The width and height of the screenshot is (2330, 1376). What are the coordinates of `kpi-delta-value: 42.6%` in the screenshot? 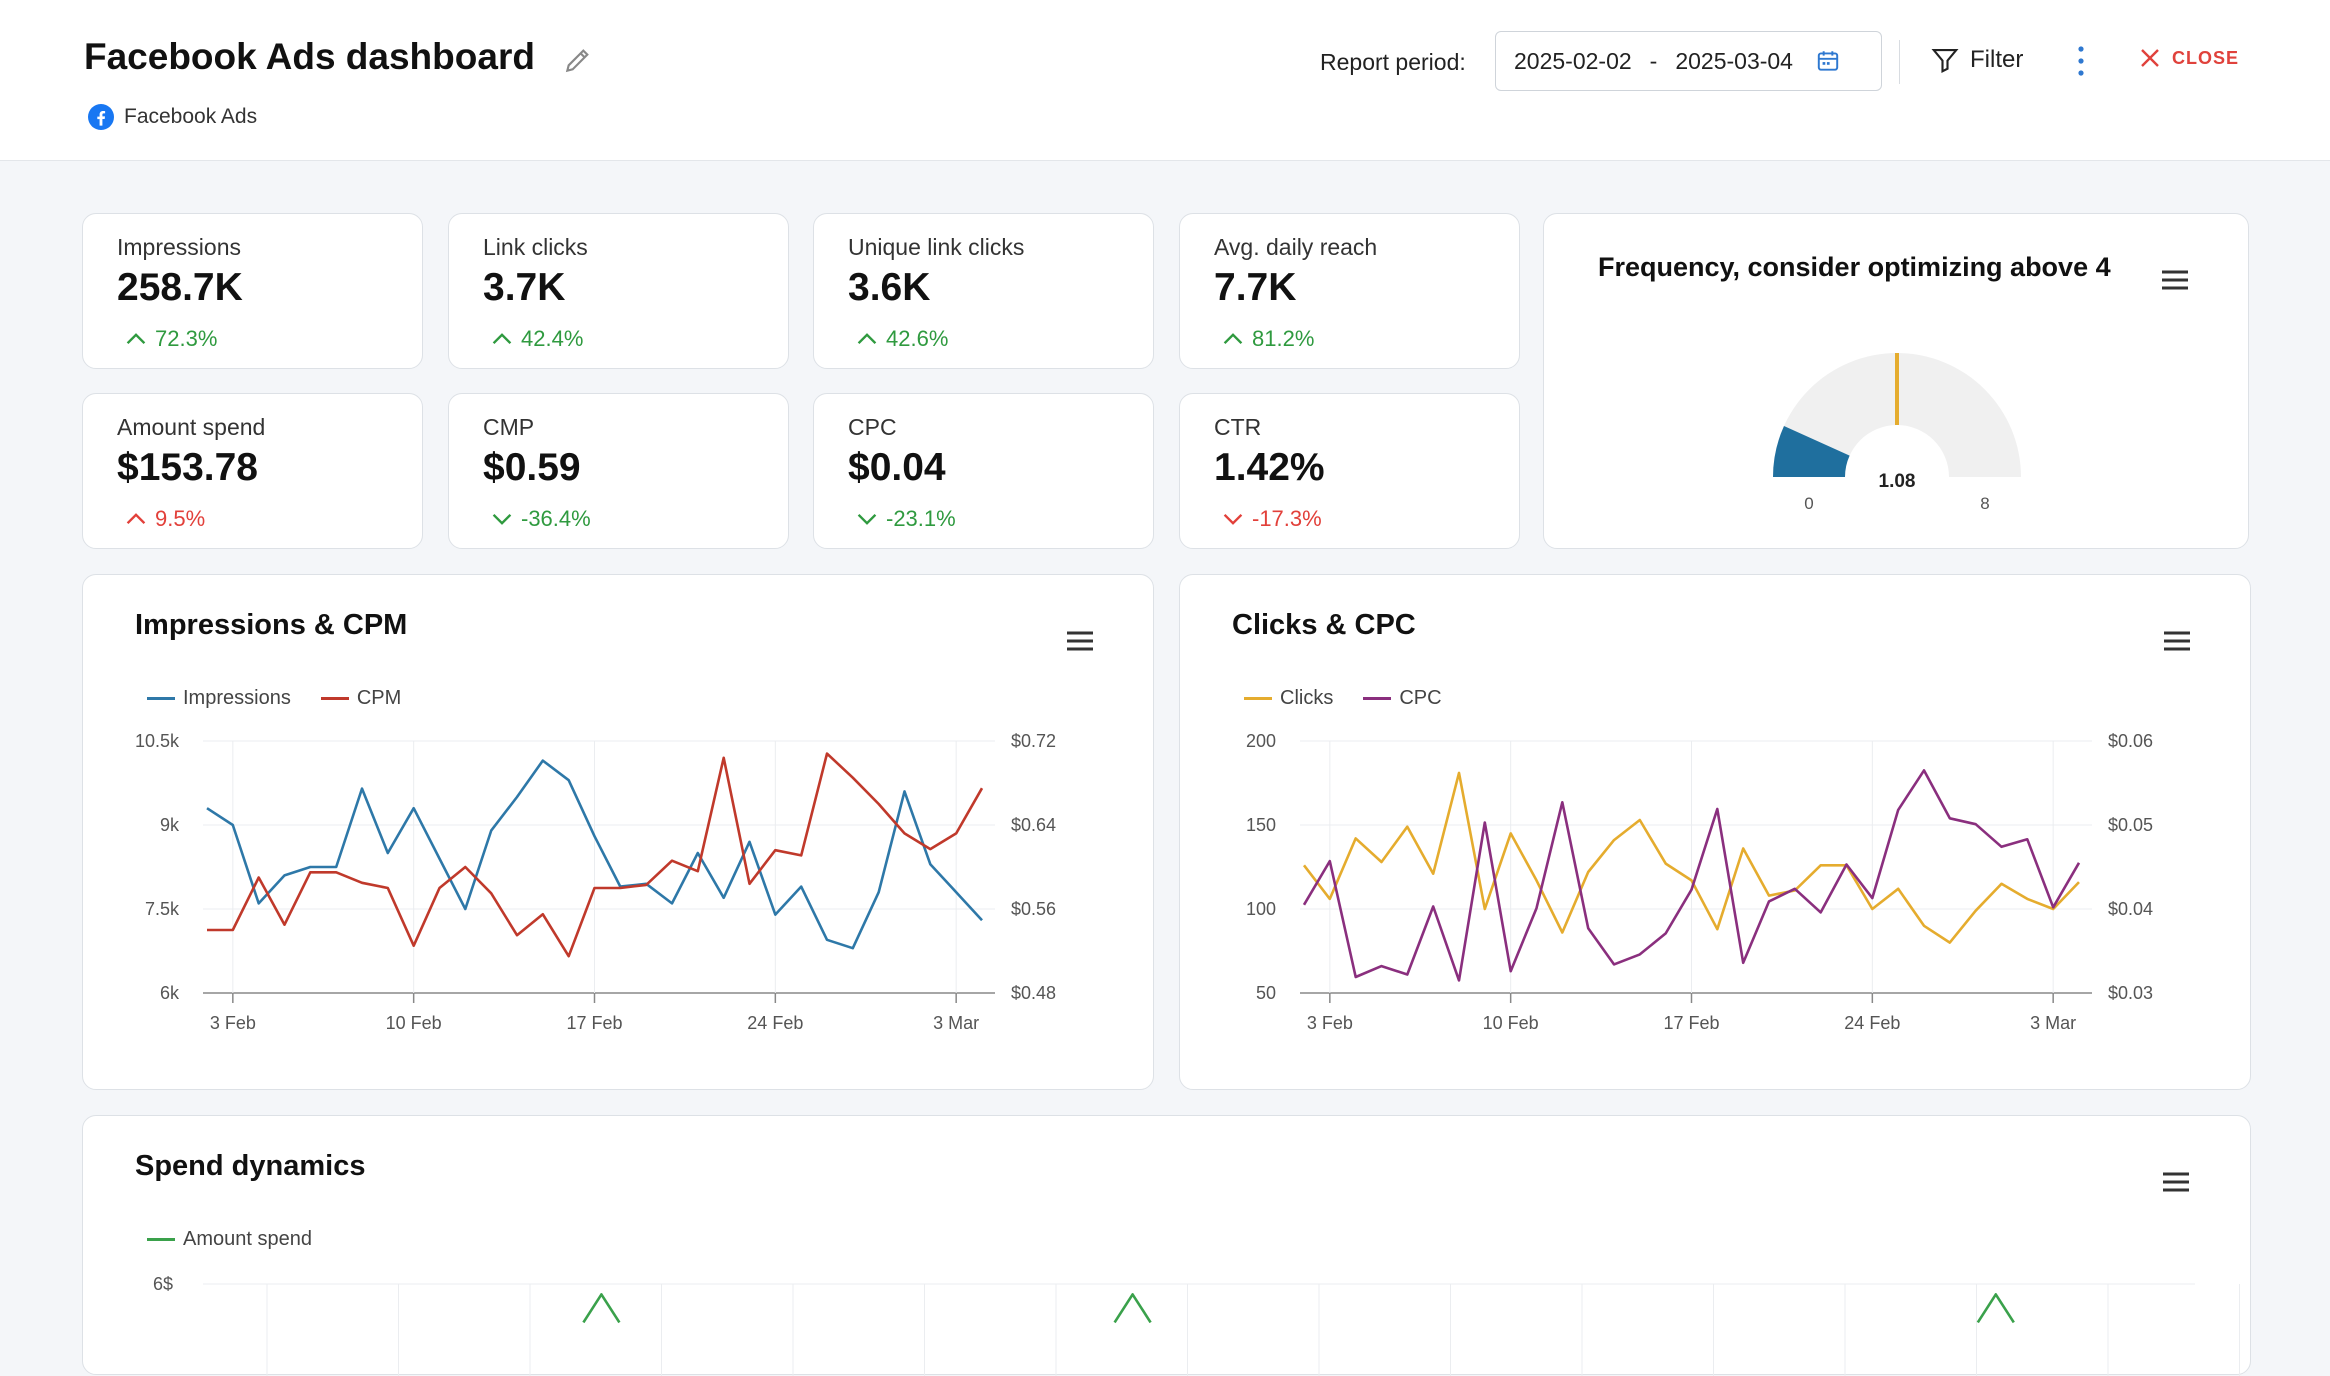 It's located at (917, 338).